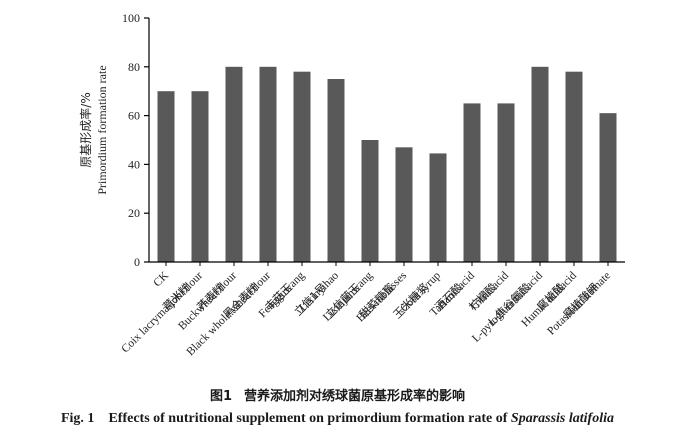 This screenshot has width=675, height=440. Describe the element at coordinates (134, 213) in the screenshot. I see `y-tick-label: 20` at that location.